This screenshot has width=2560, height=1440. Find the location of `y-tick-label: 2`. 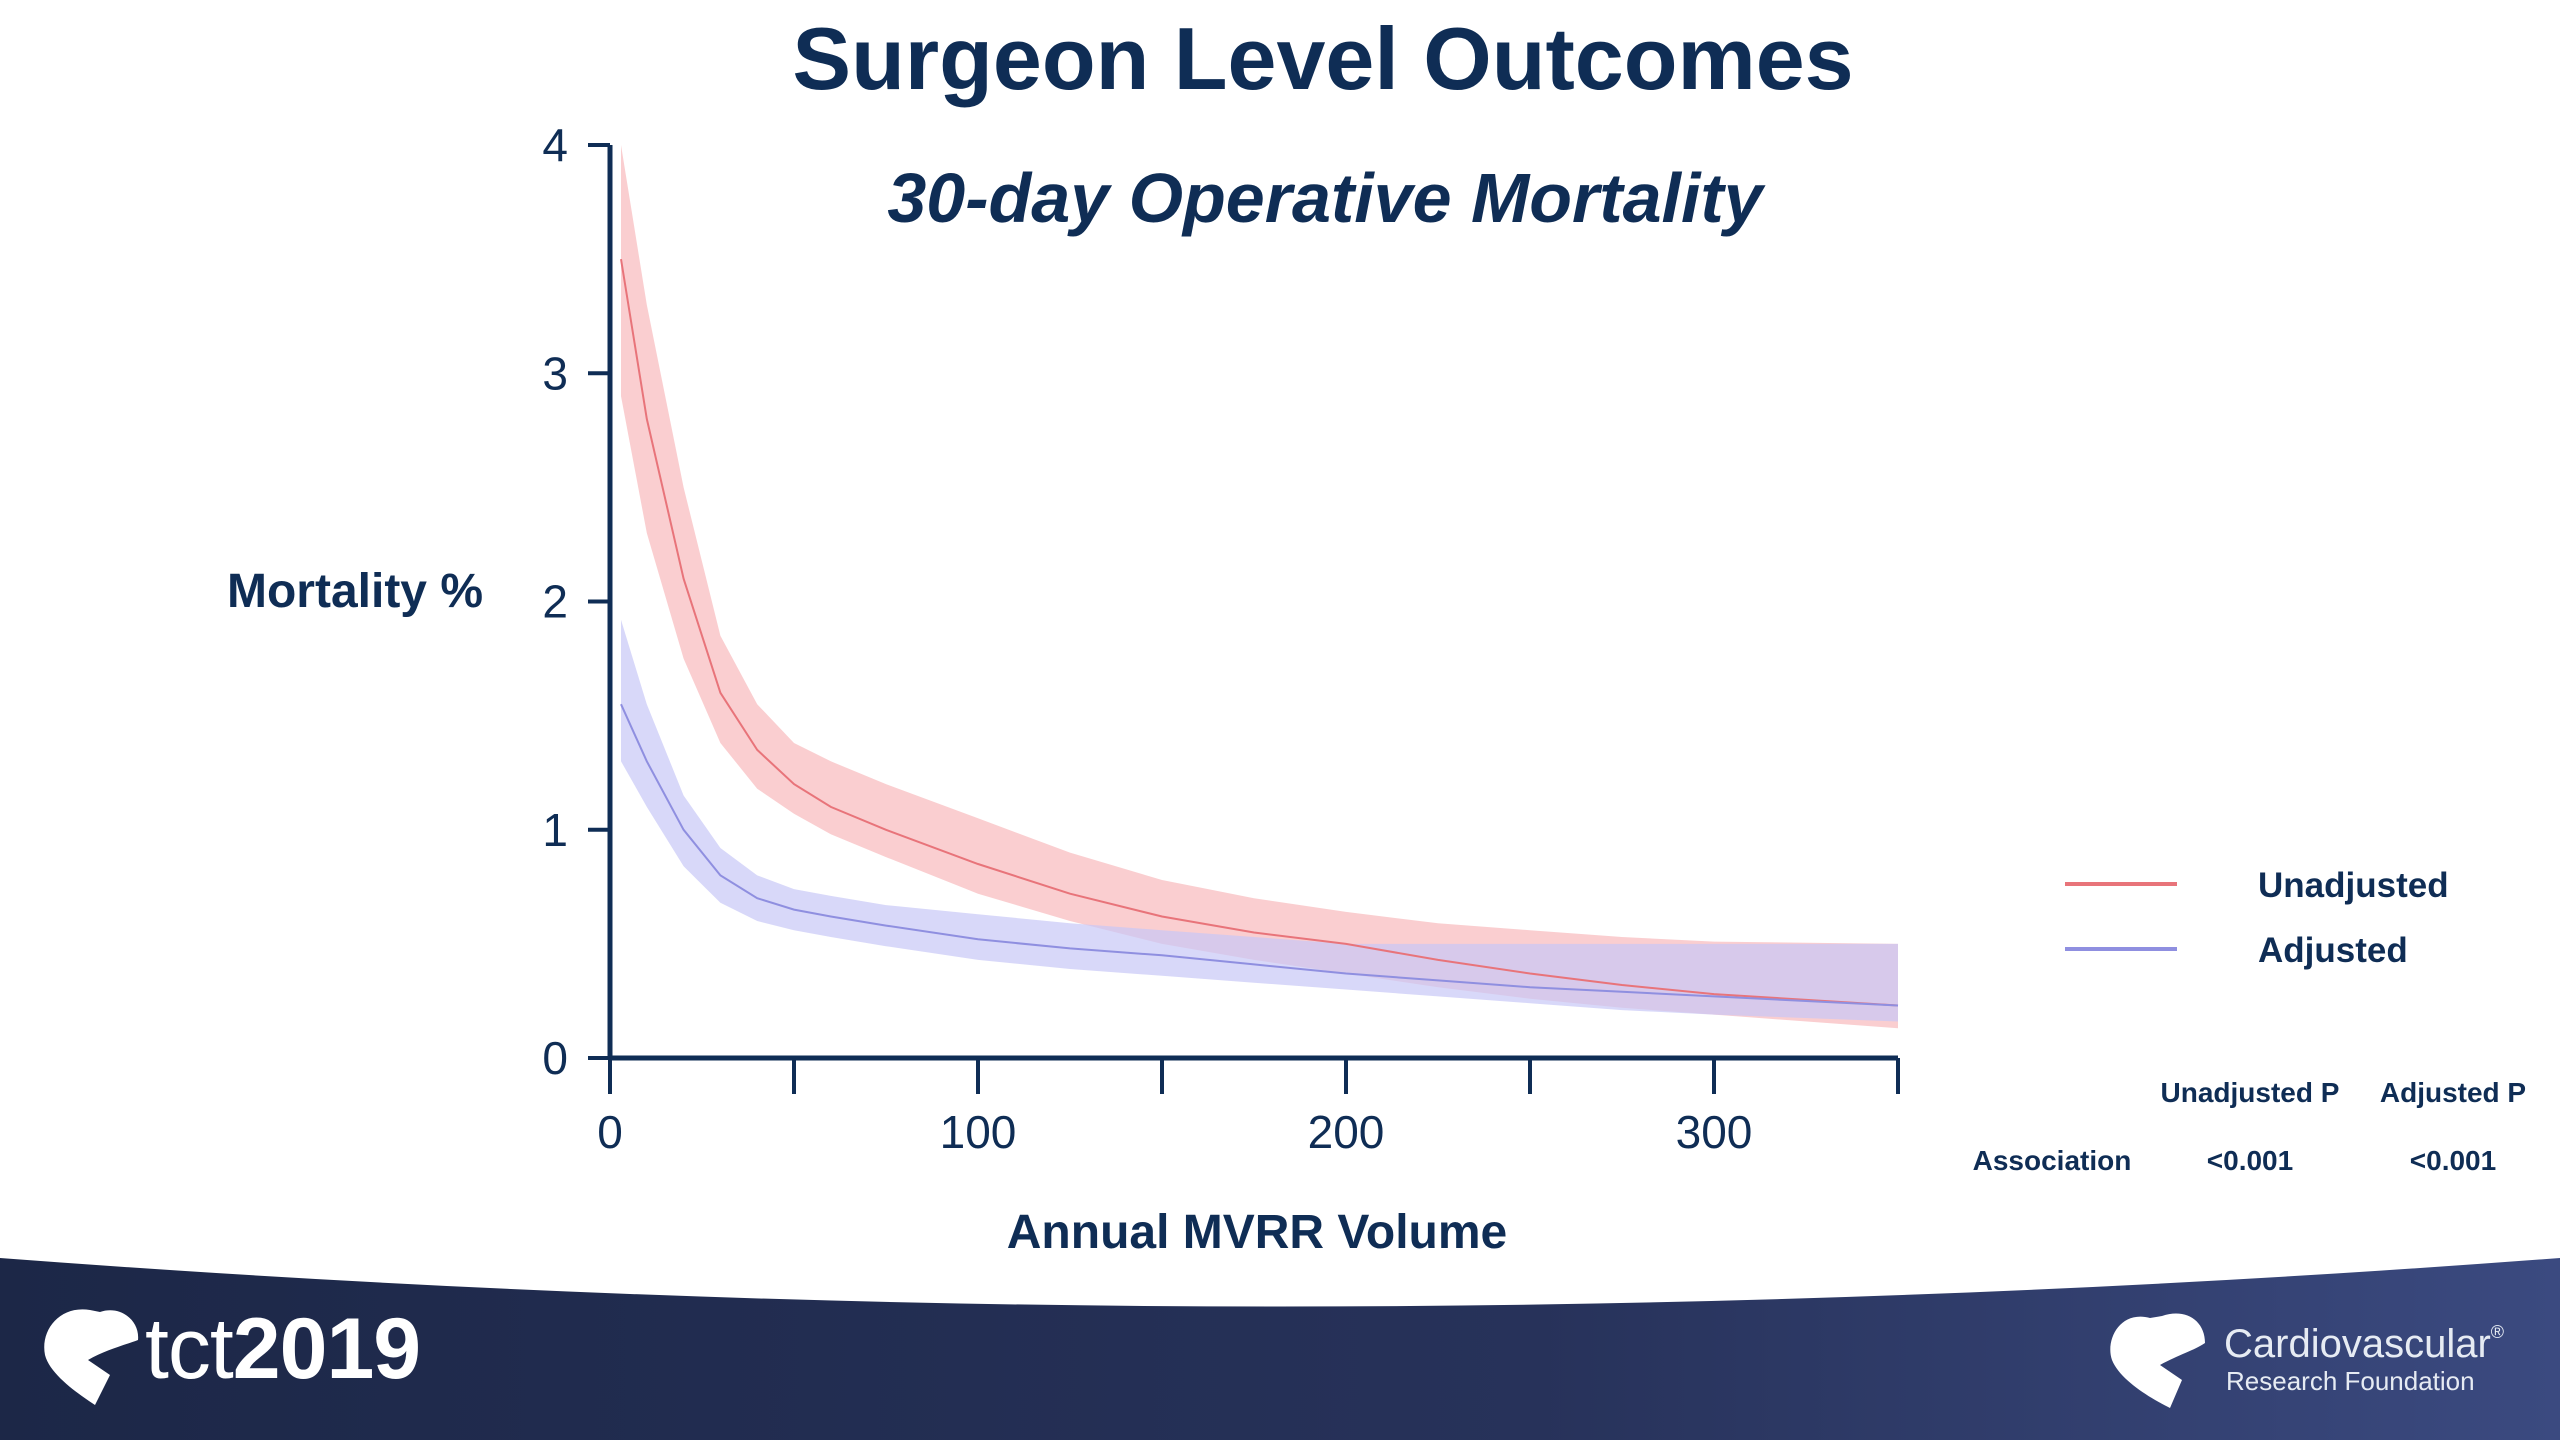

y-tick-label: 2 is located at coordinates (555, 602).